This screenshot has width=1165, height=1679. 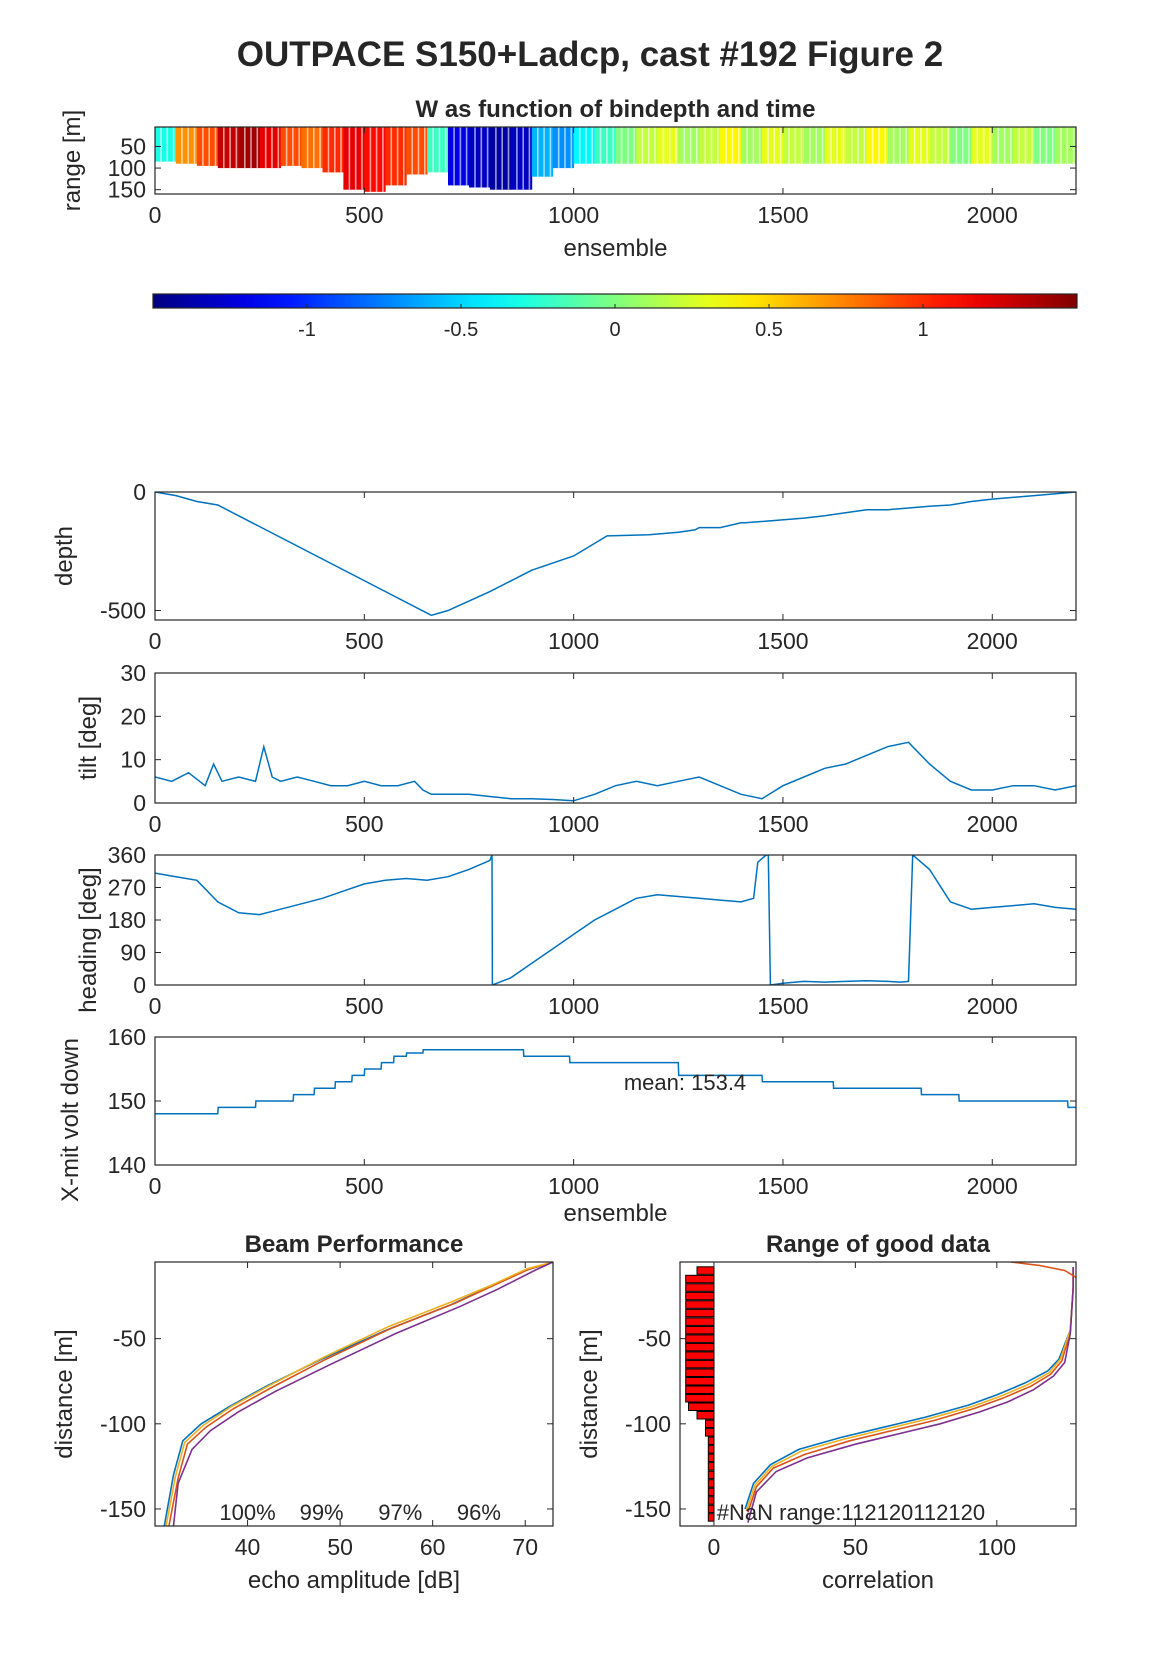 I want to click on beam-percent-label: 96%, so click(x=479, y=1512).